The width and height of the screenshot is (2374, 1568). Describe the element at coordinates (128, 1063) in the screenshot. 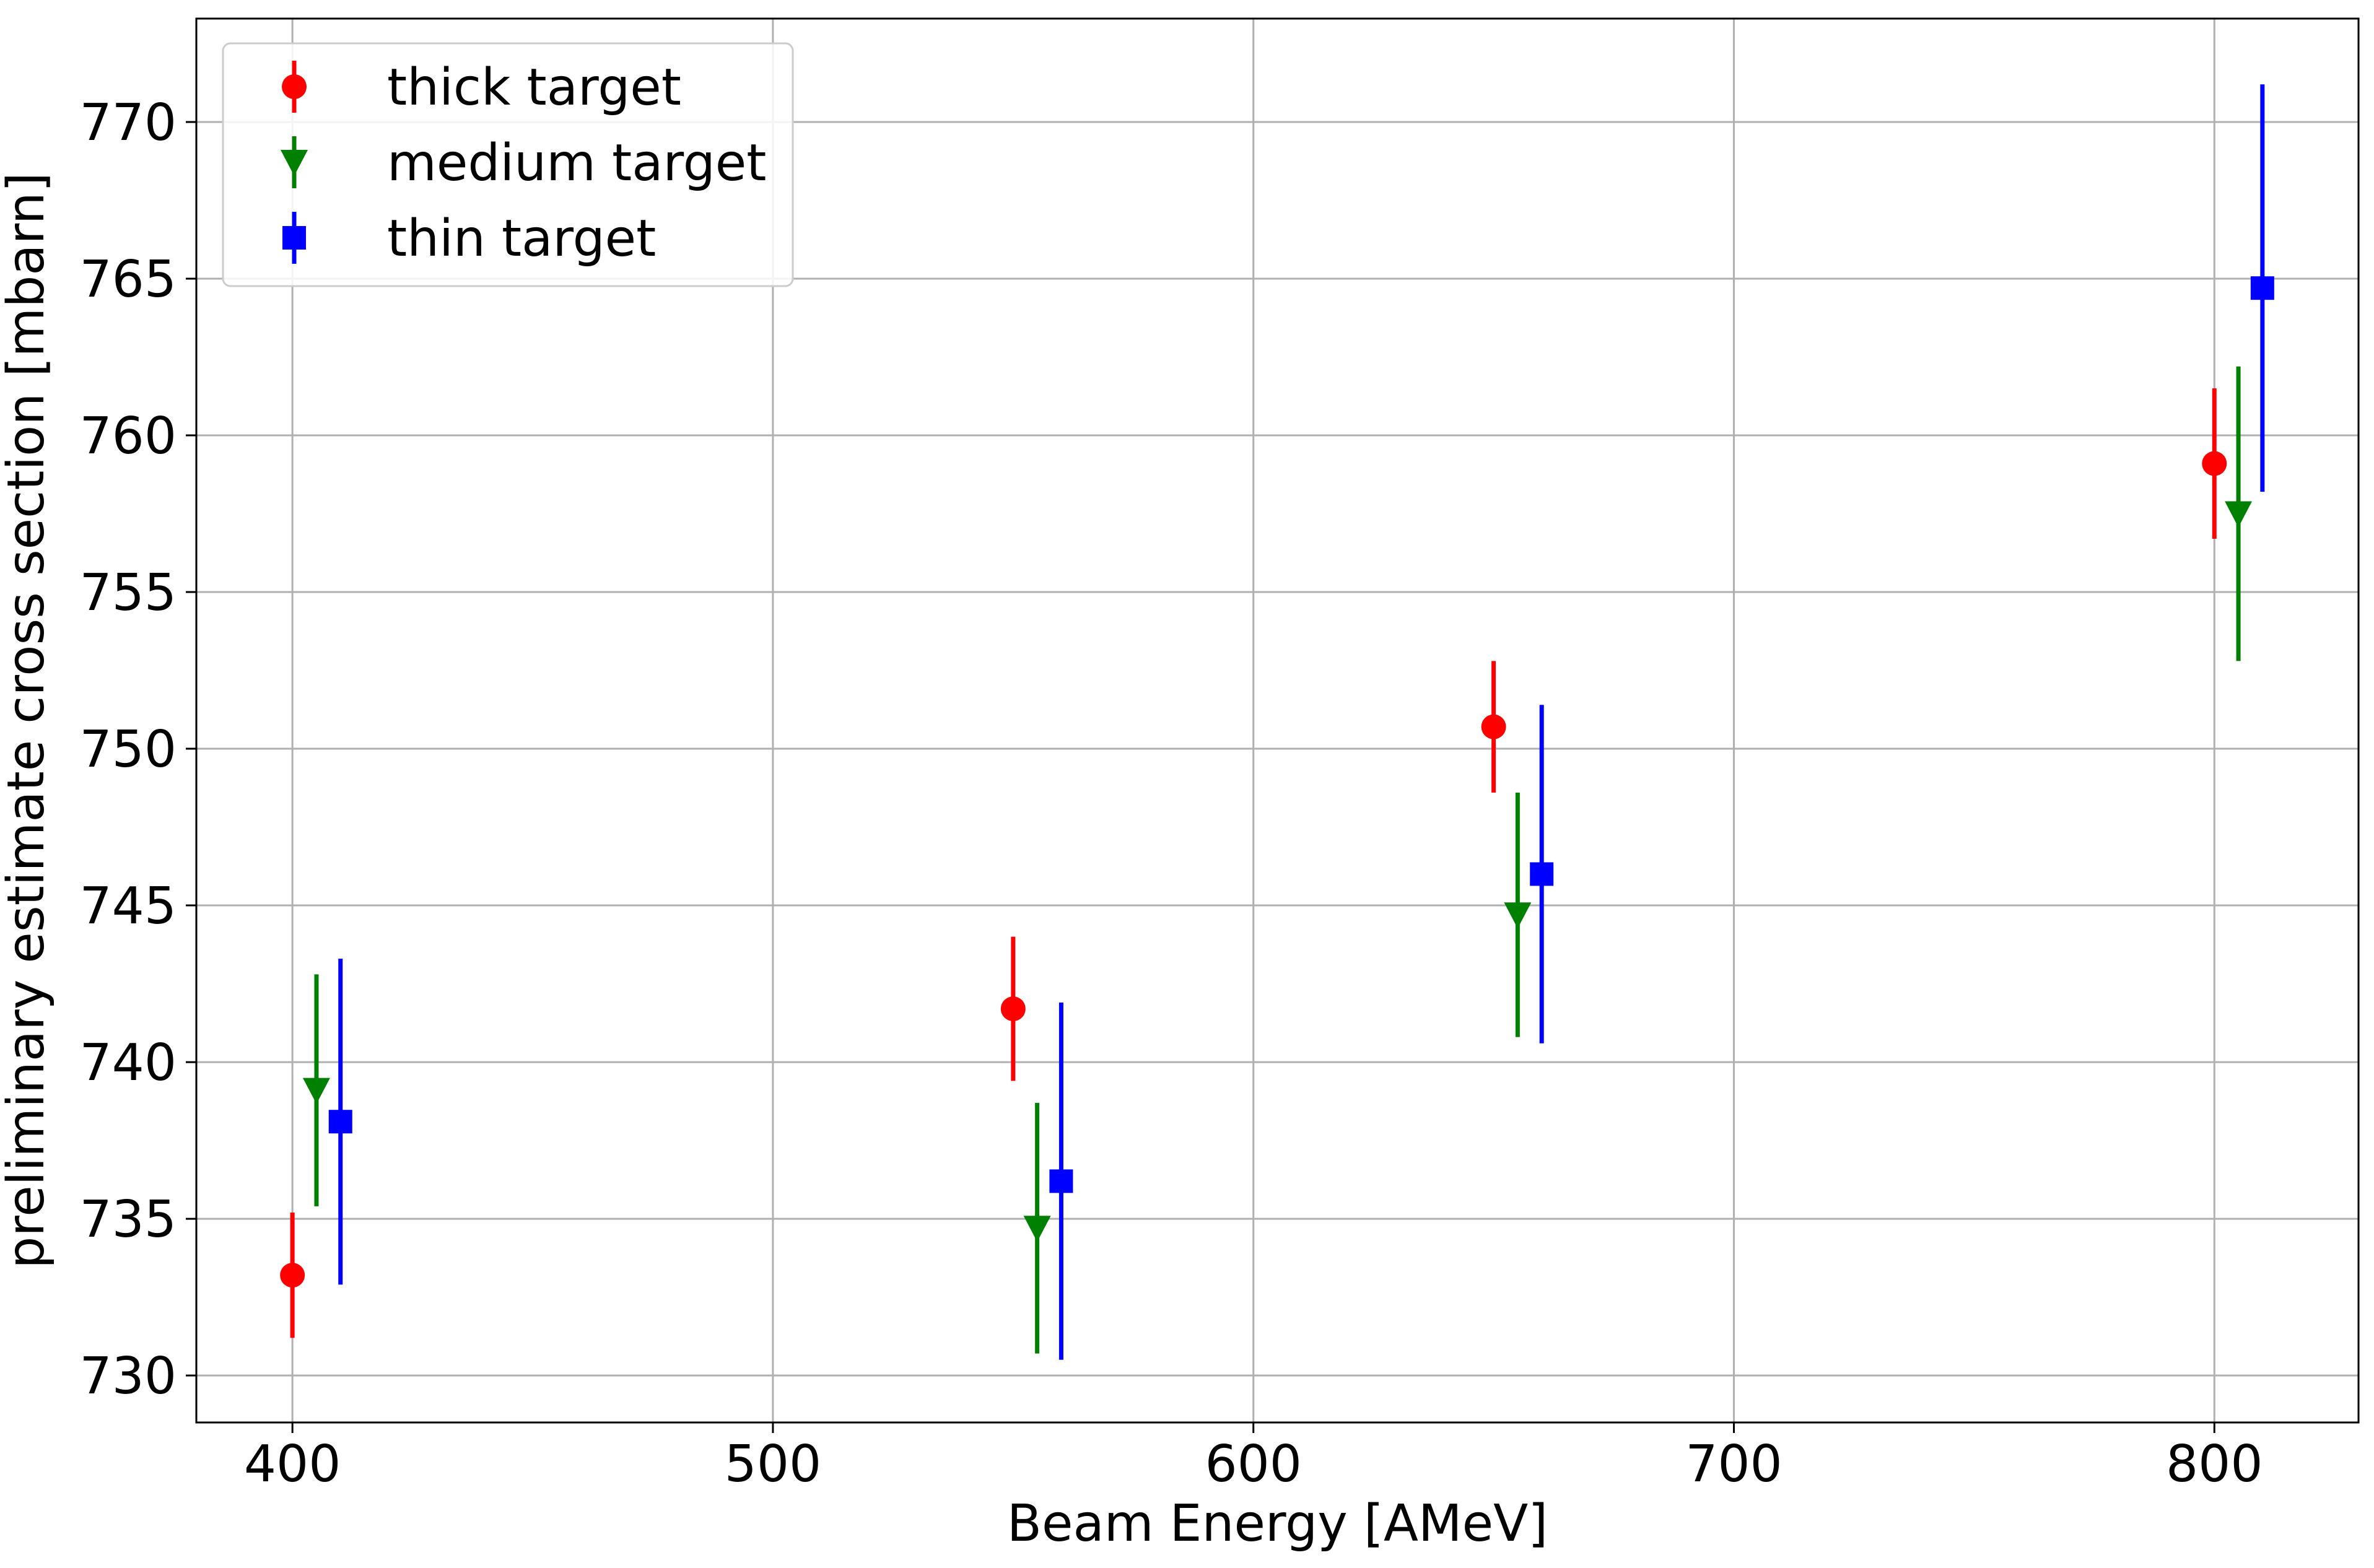

I see `y-tick-label: 740` at that location.